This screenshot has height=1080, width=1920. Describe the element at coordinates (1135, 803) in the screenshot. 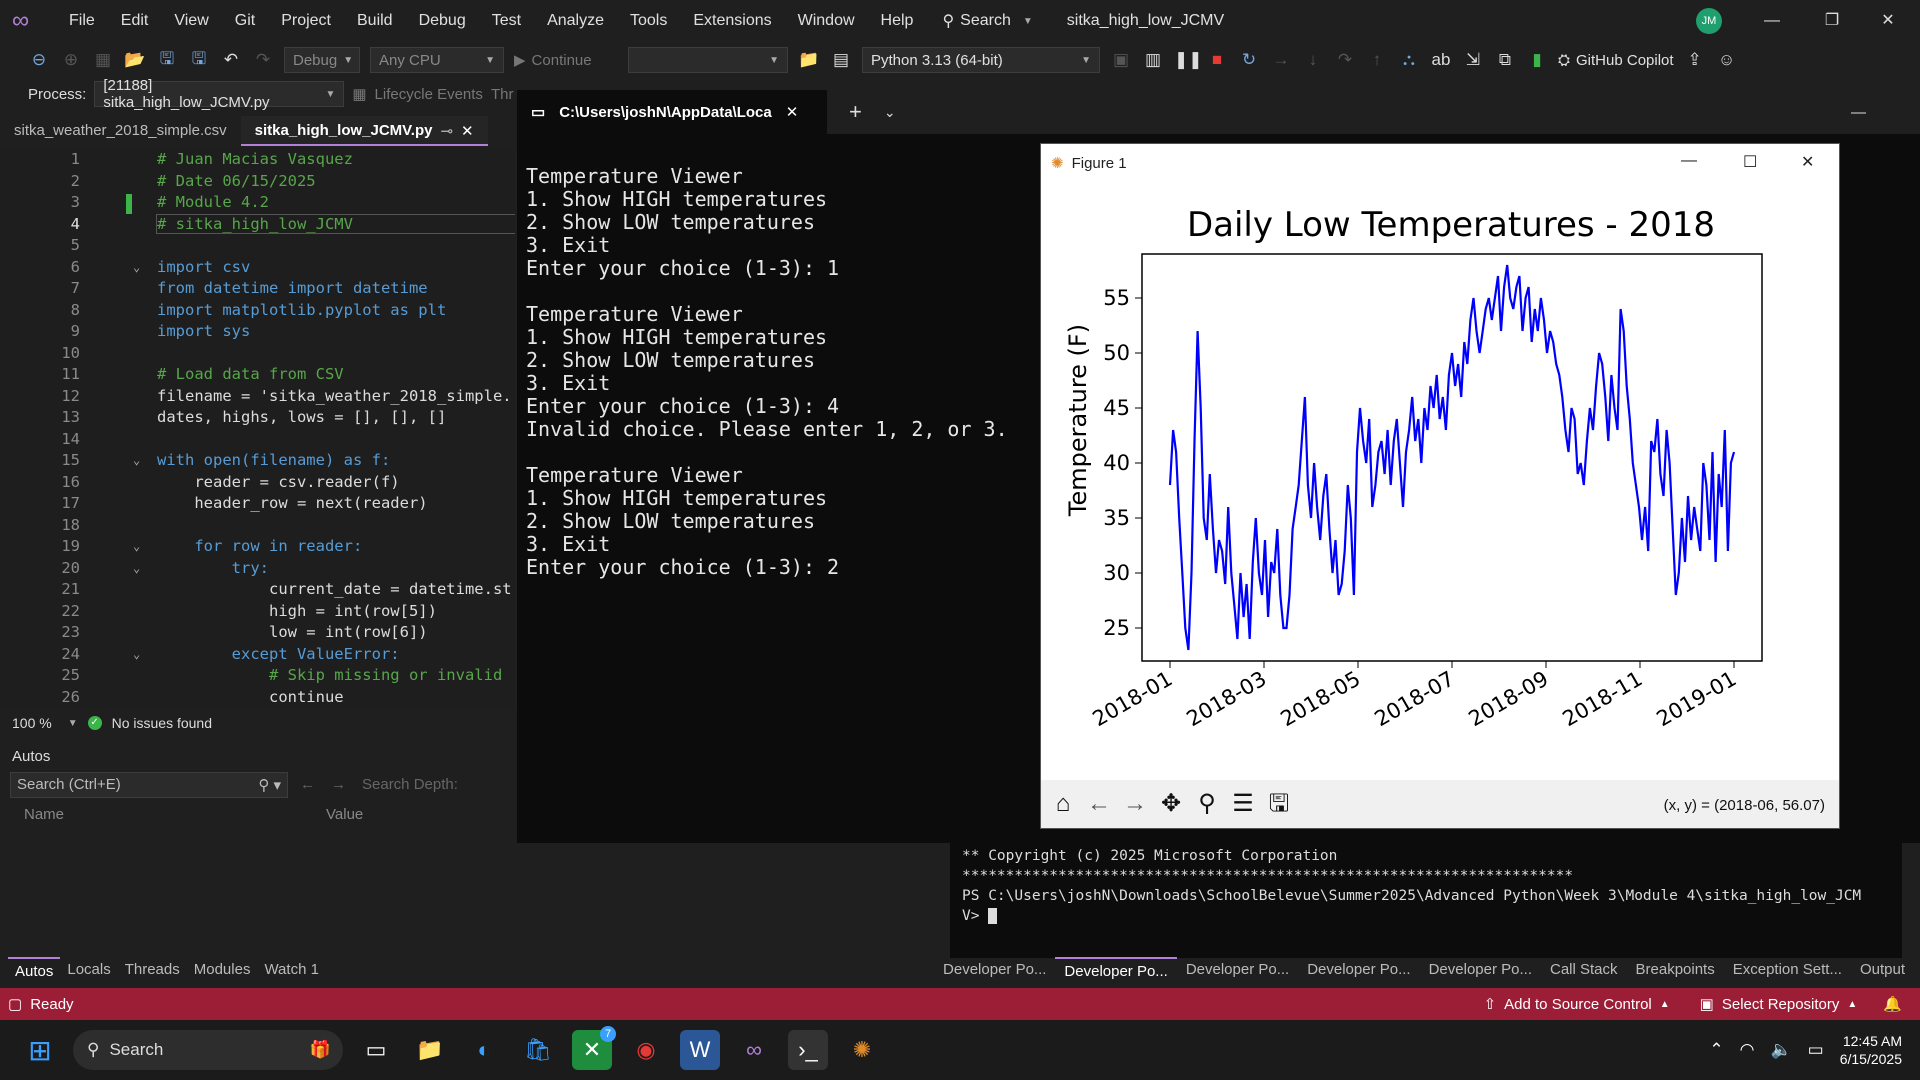

I see `forward-icon: →` at that location.